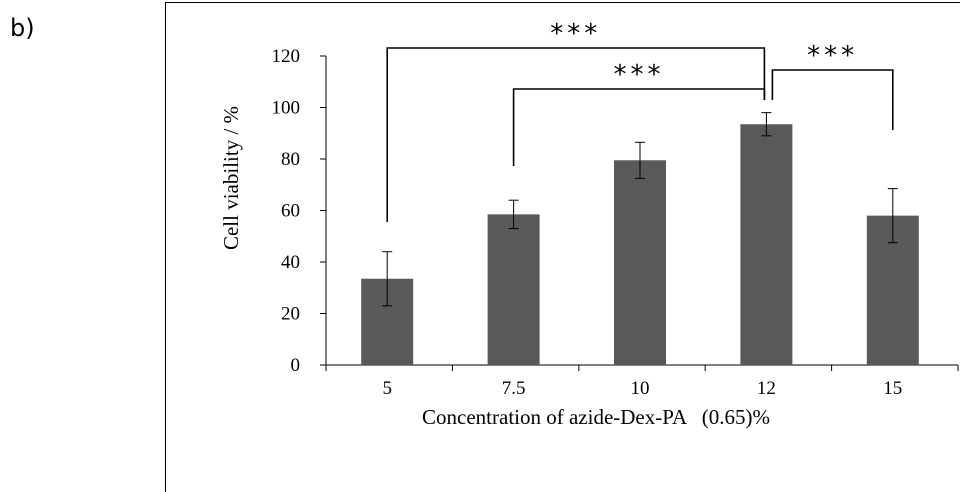  What do you see at coordinates (286, 56) in the screenshot?
I see `y-tick-label: 120` at bounding box center [286, 56].